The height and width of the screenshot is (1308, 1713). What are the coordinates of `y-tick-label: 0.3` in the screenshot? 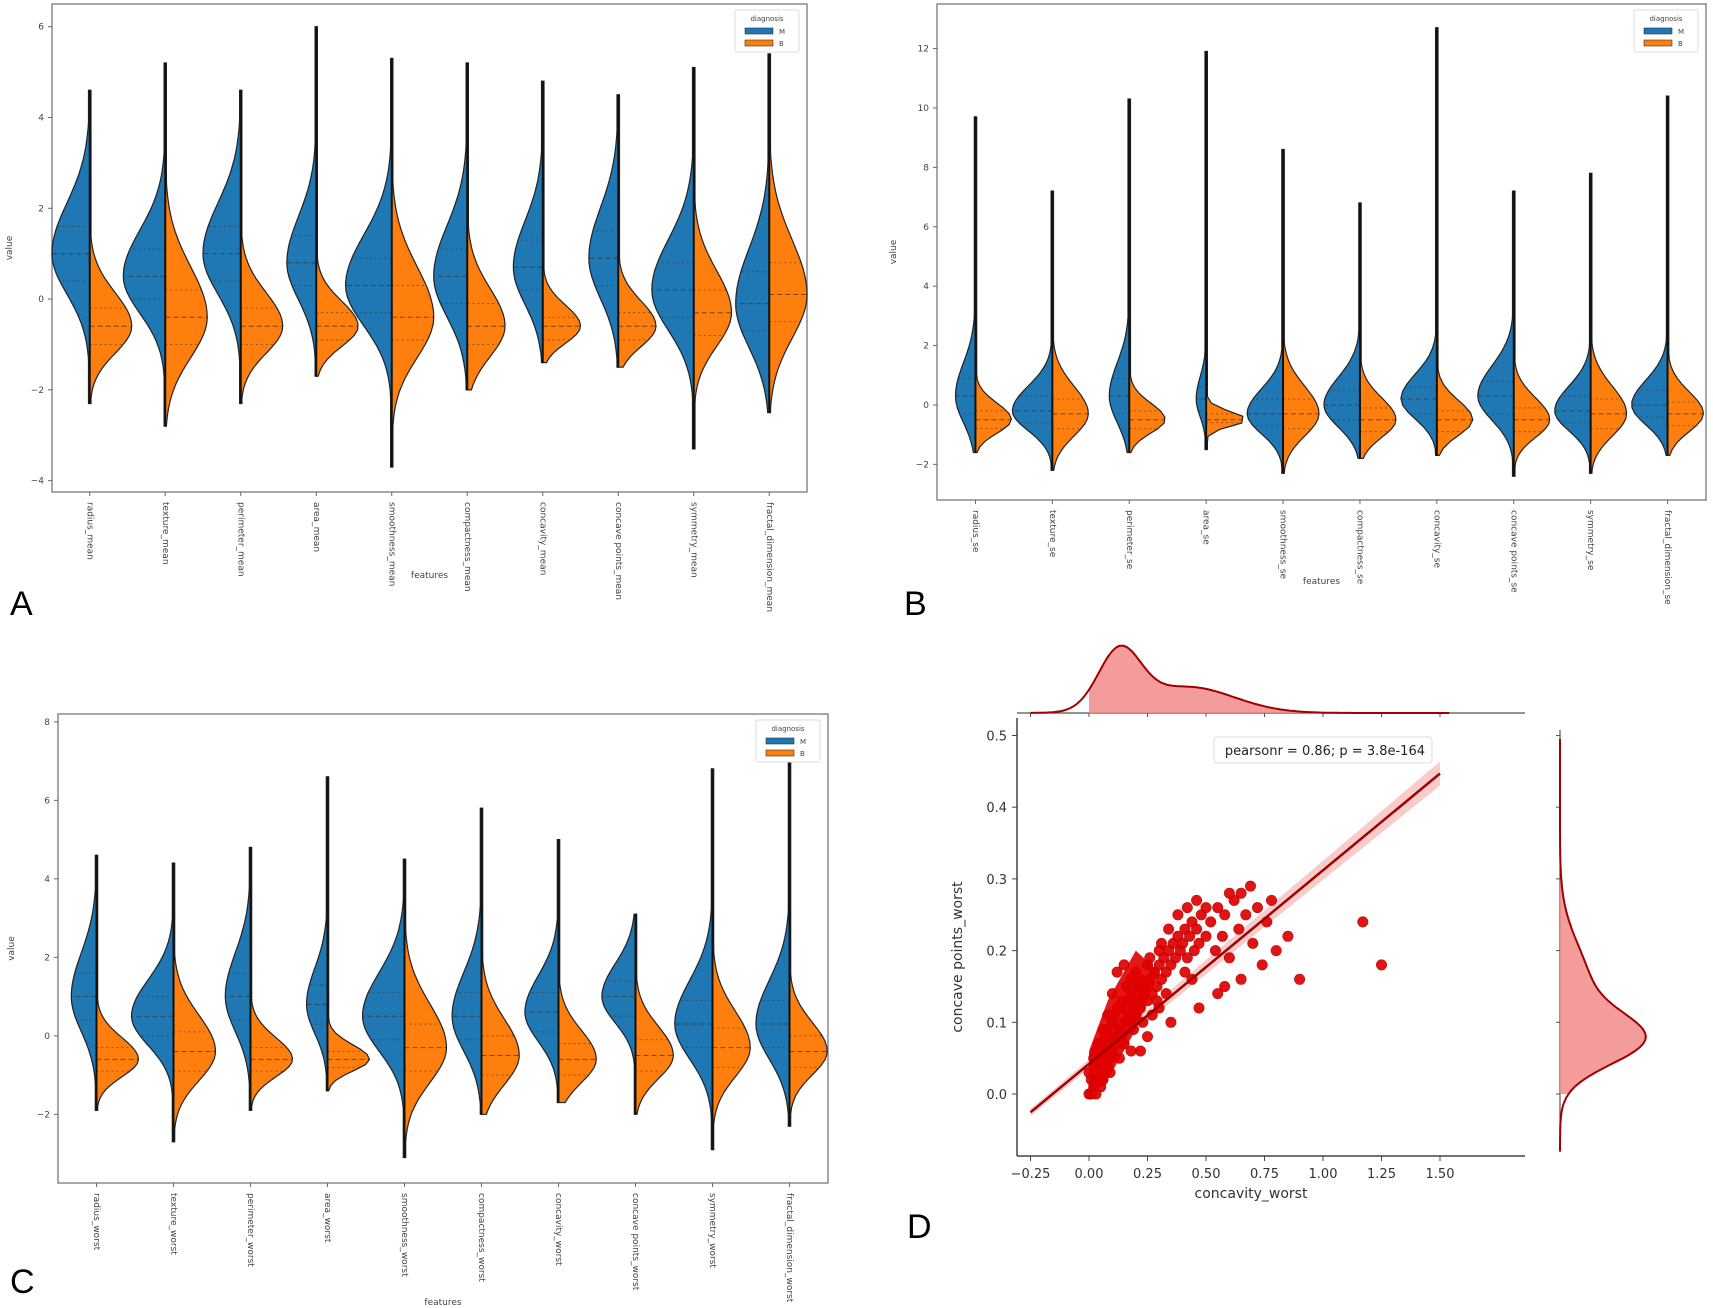 It's located at (996, 880).